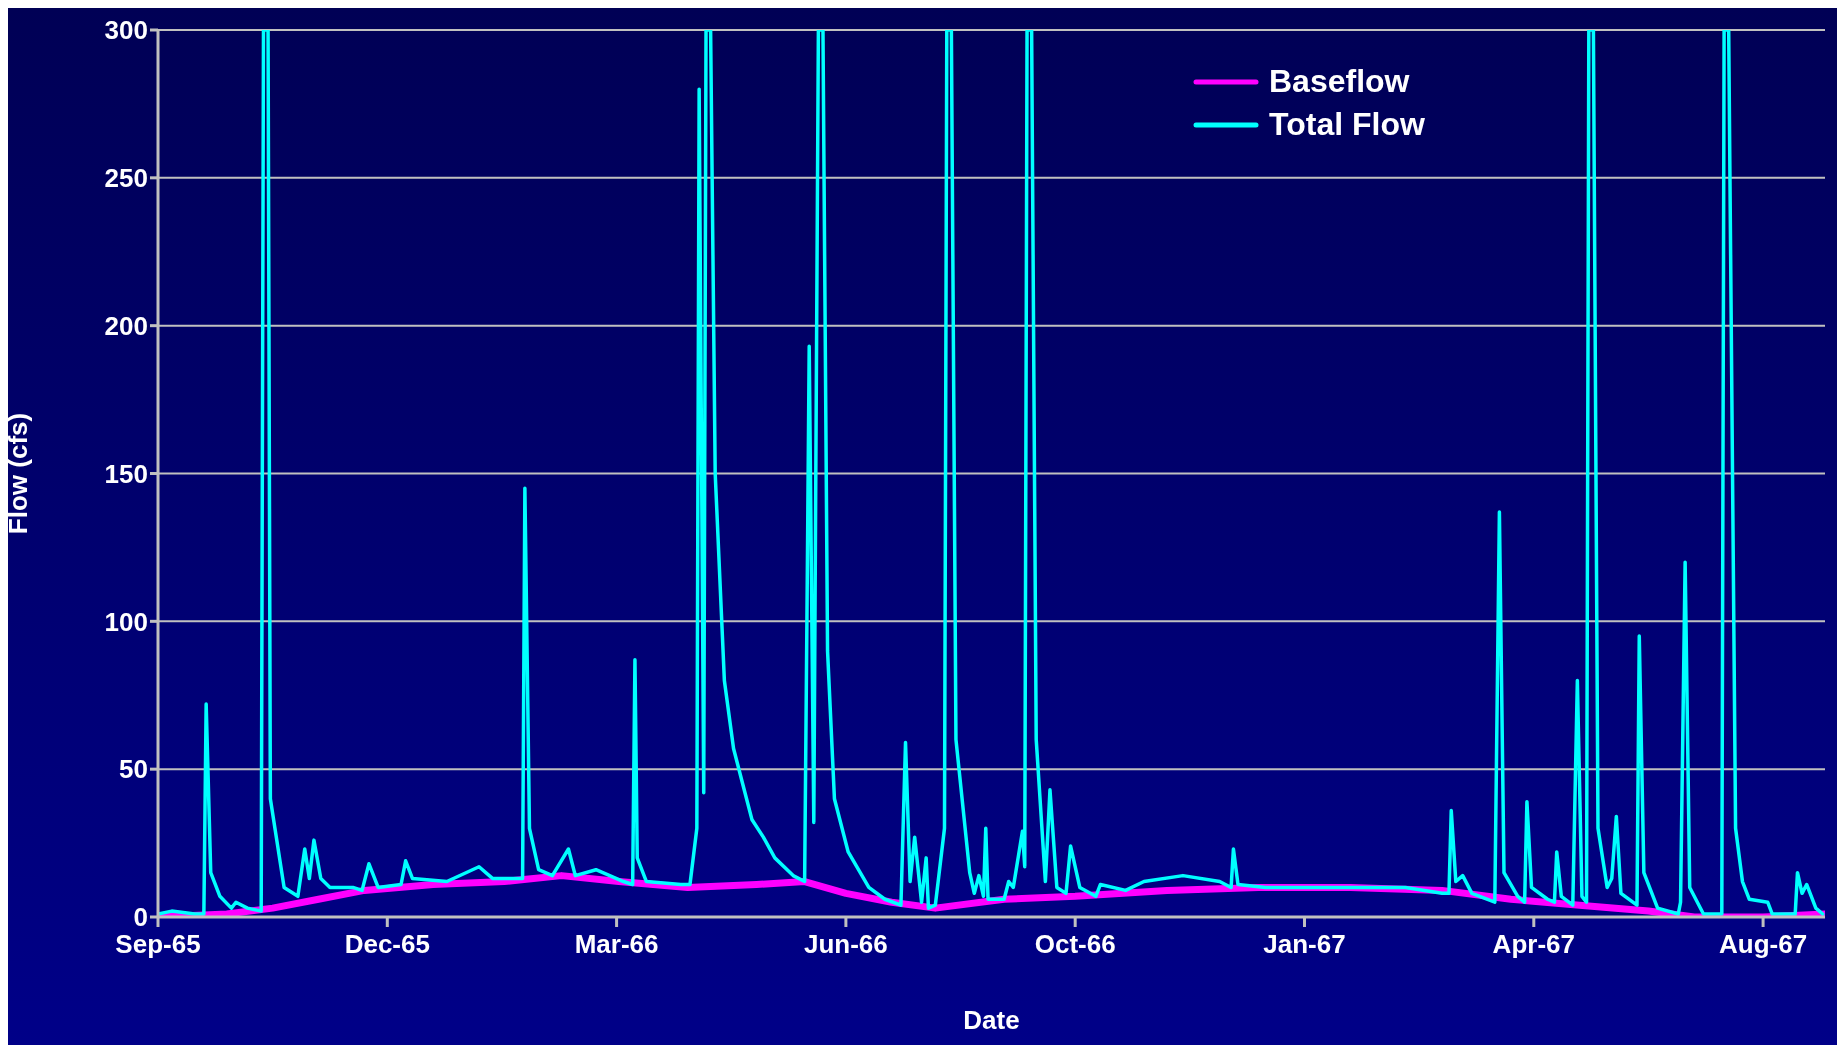 Image resolution: width=1845 pixels, height=1053 pixels. Describe the element at coordinates (845, 944) in the screenshot. I see `x-tick-label: Jun-66` at that location.